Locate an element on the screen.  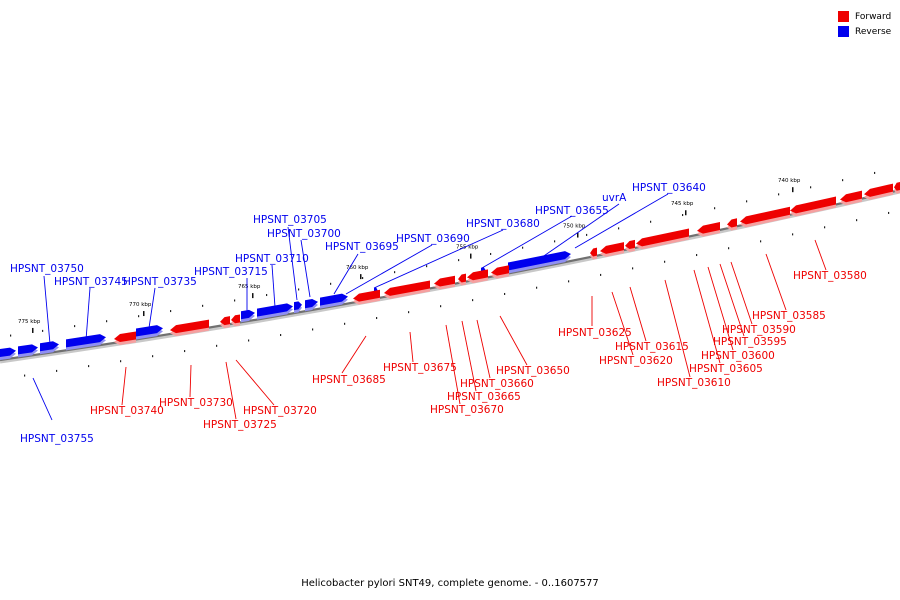
reverse-gene-1-body is located at coordinates (28, 349).